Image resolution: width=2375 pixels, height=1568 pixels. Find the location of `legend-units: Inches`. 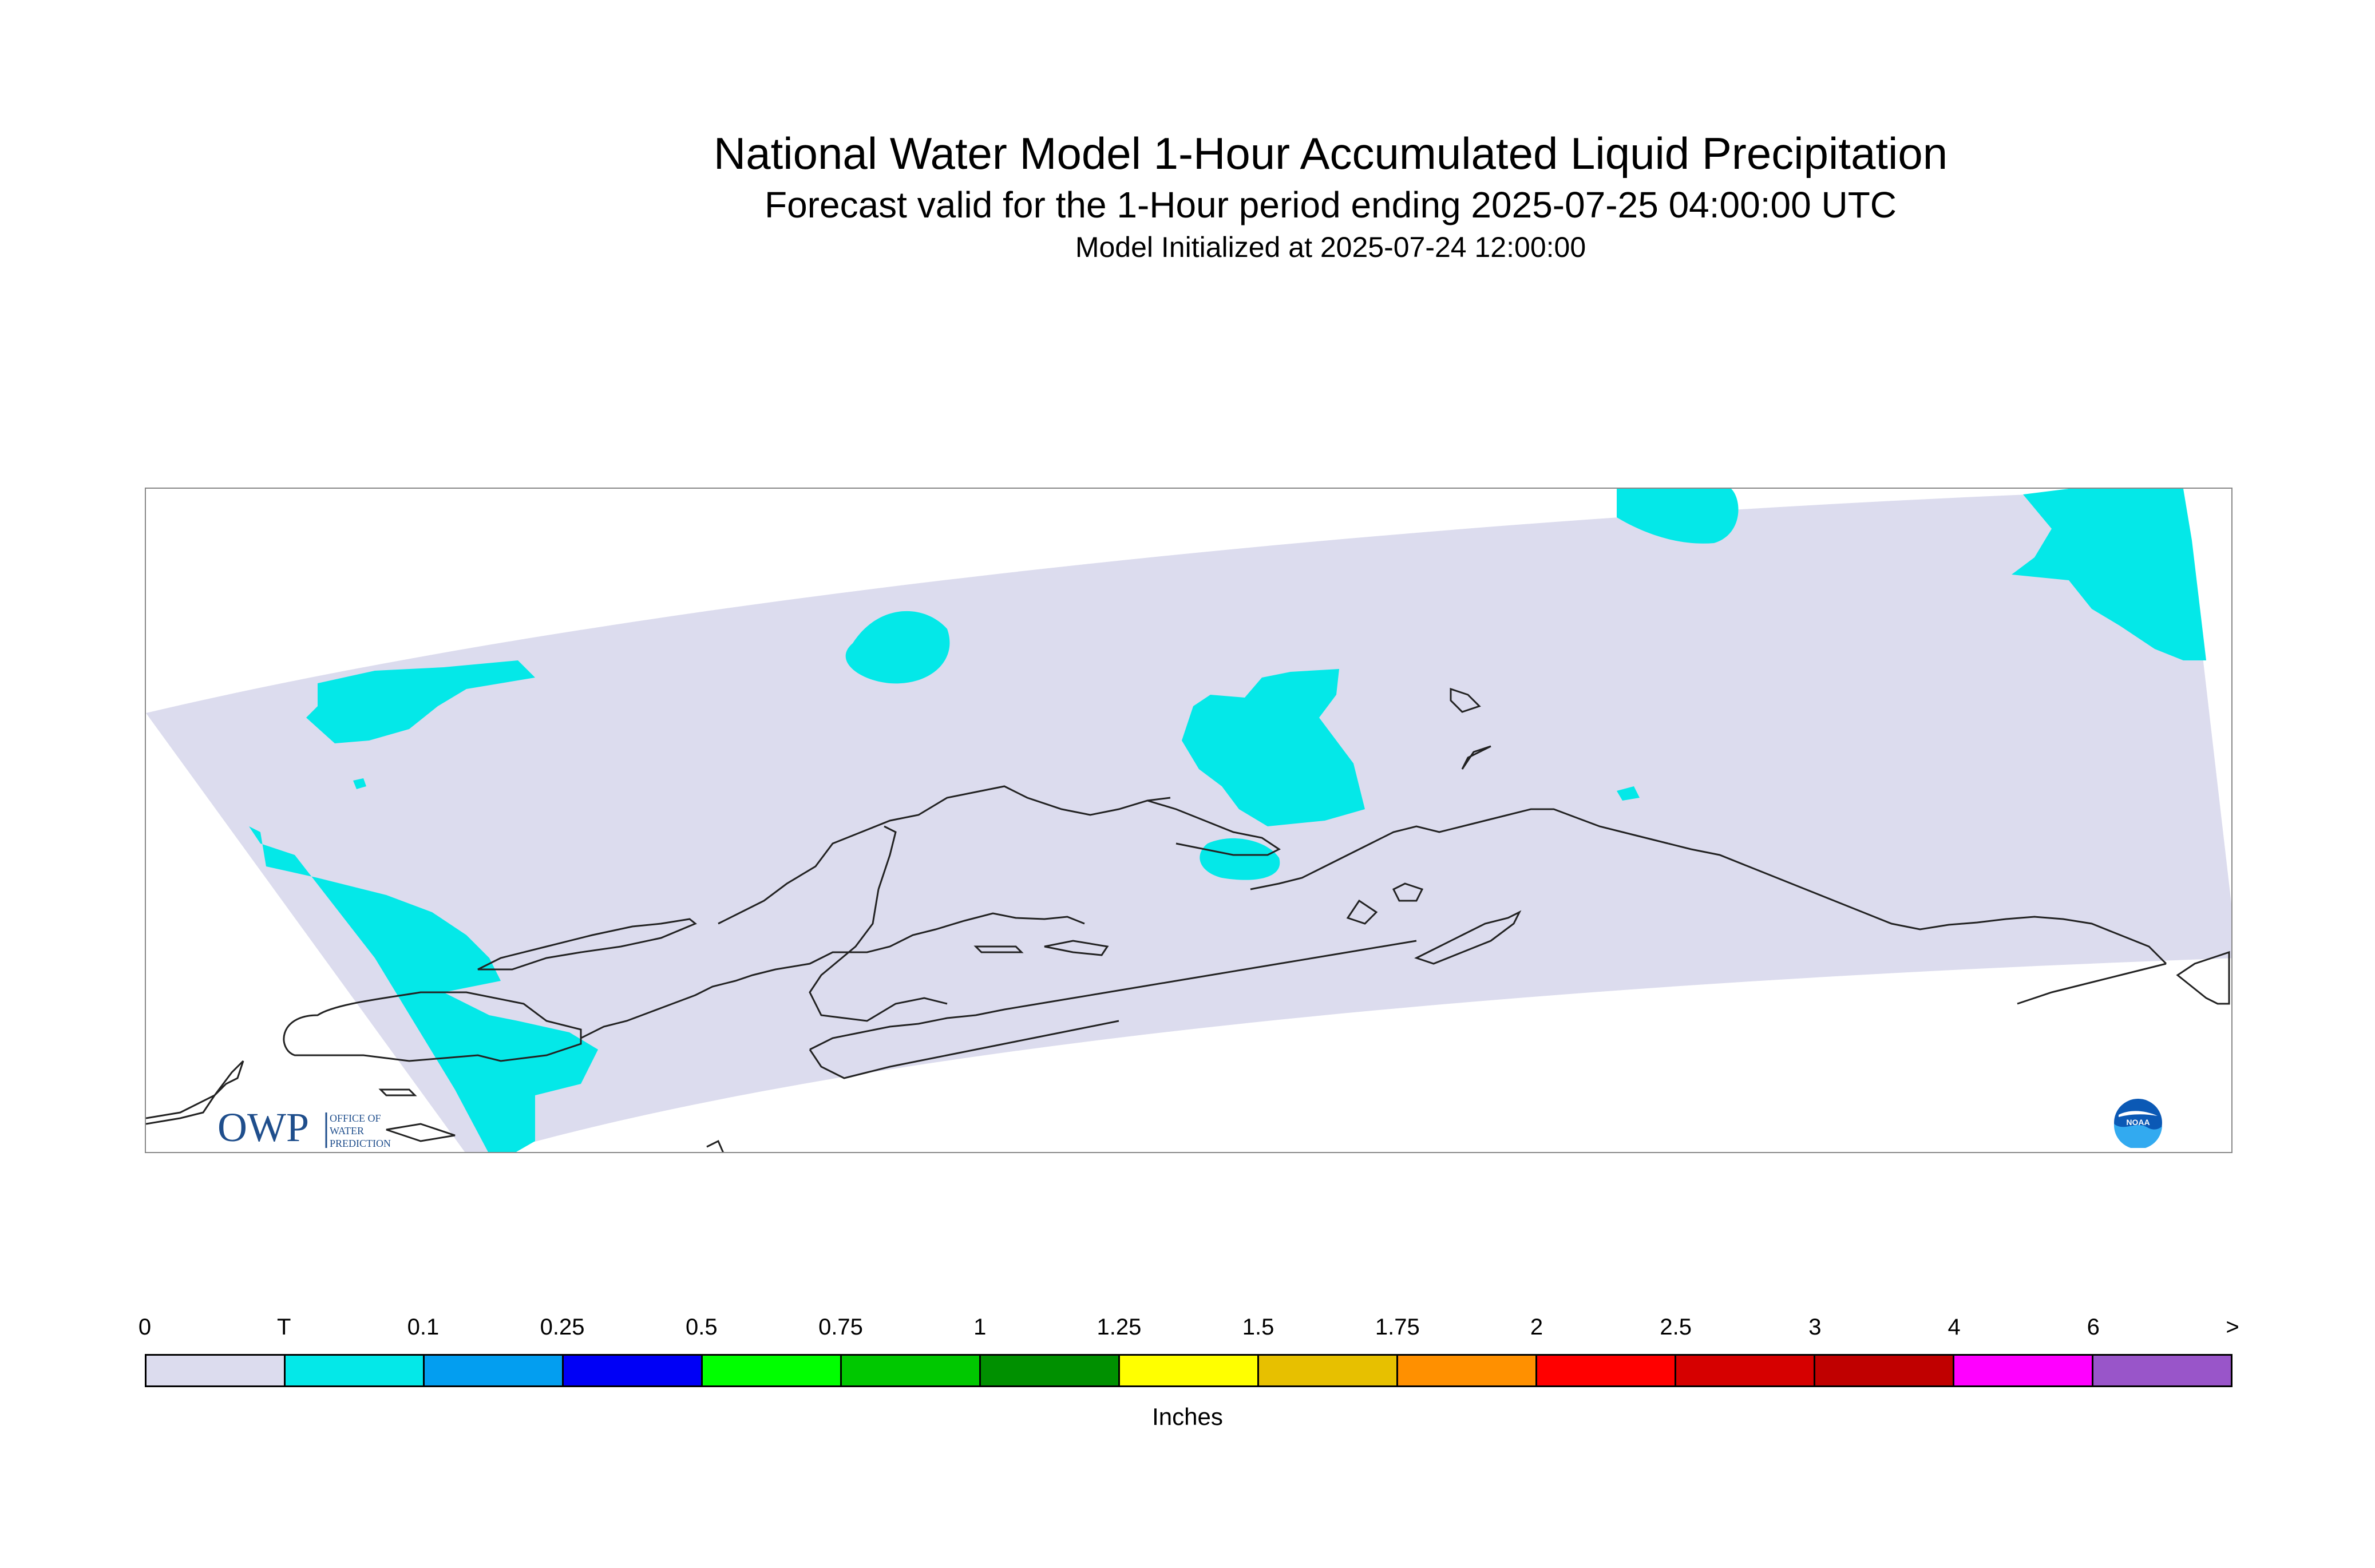

legend-units: Inches is located at coordinates (1187, 1416).